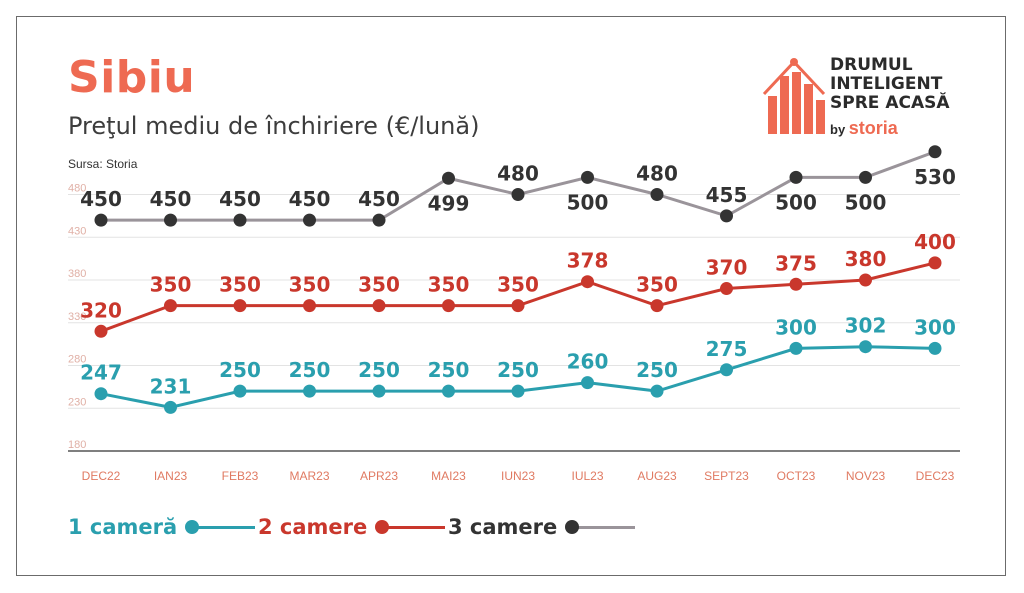 This screenshot has height=593, width=1024. I want to click on y-tick-label: 280, so click(77, 360).